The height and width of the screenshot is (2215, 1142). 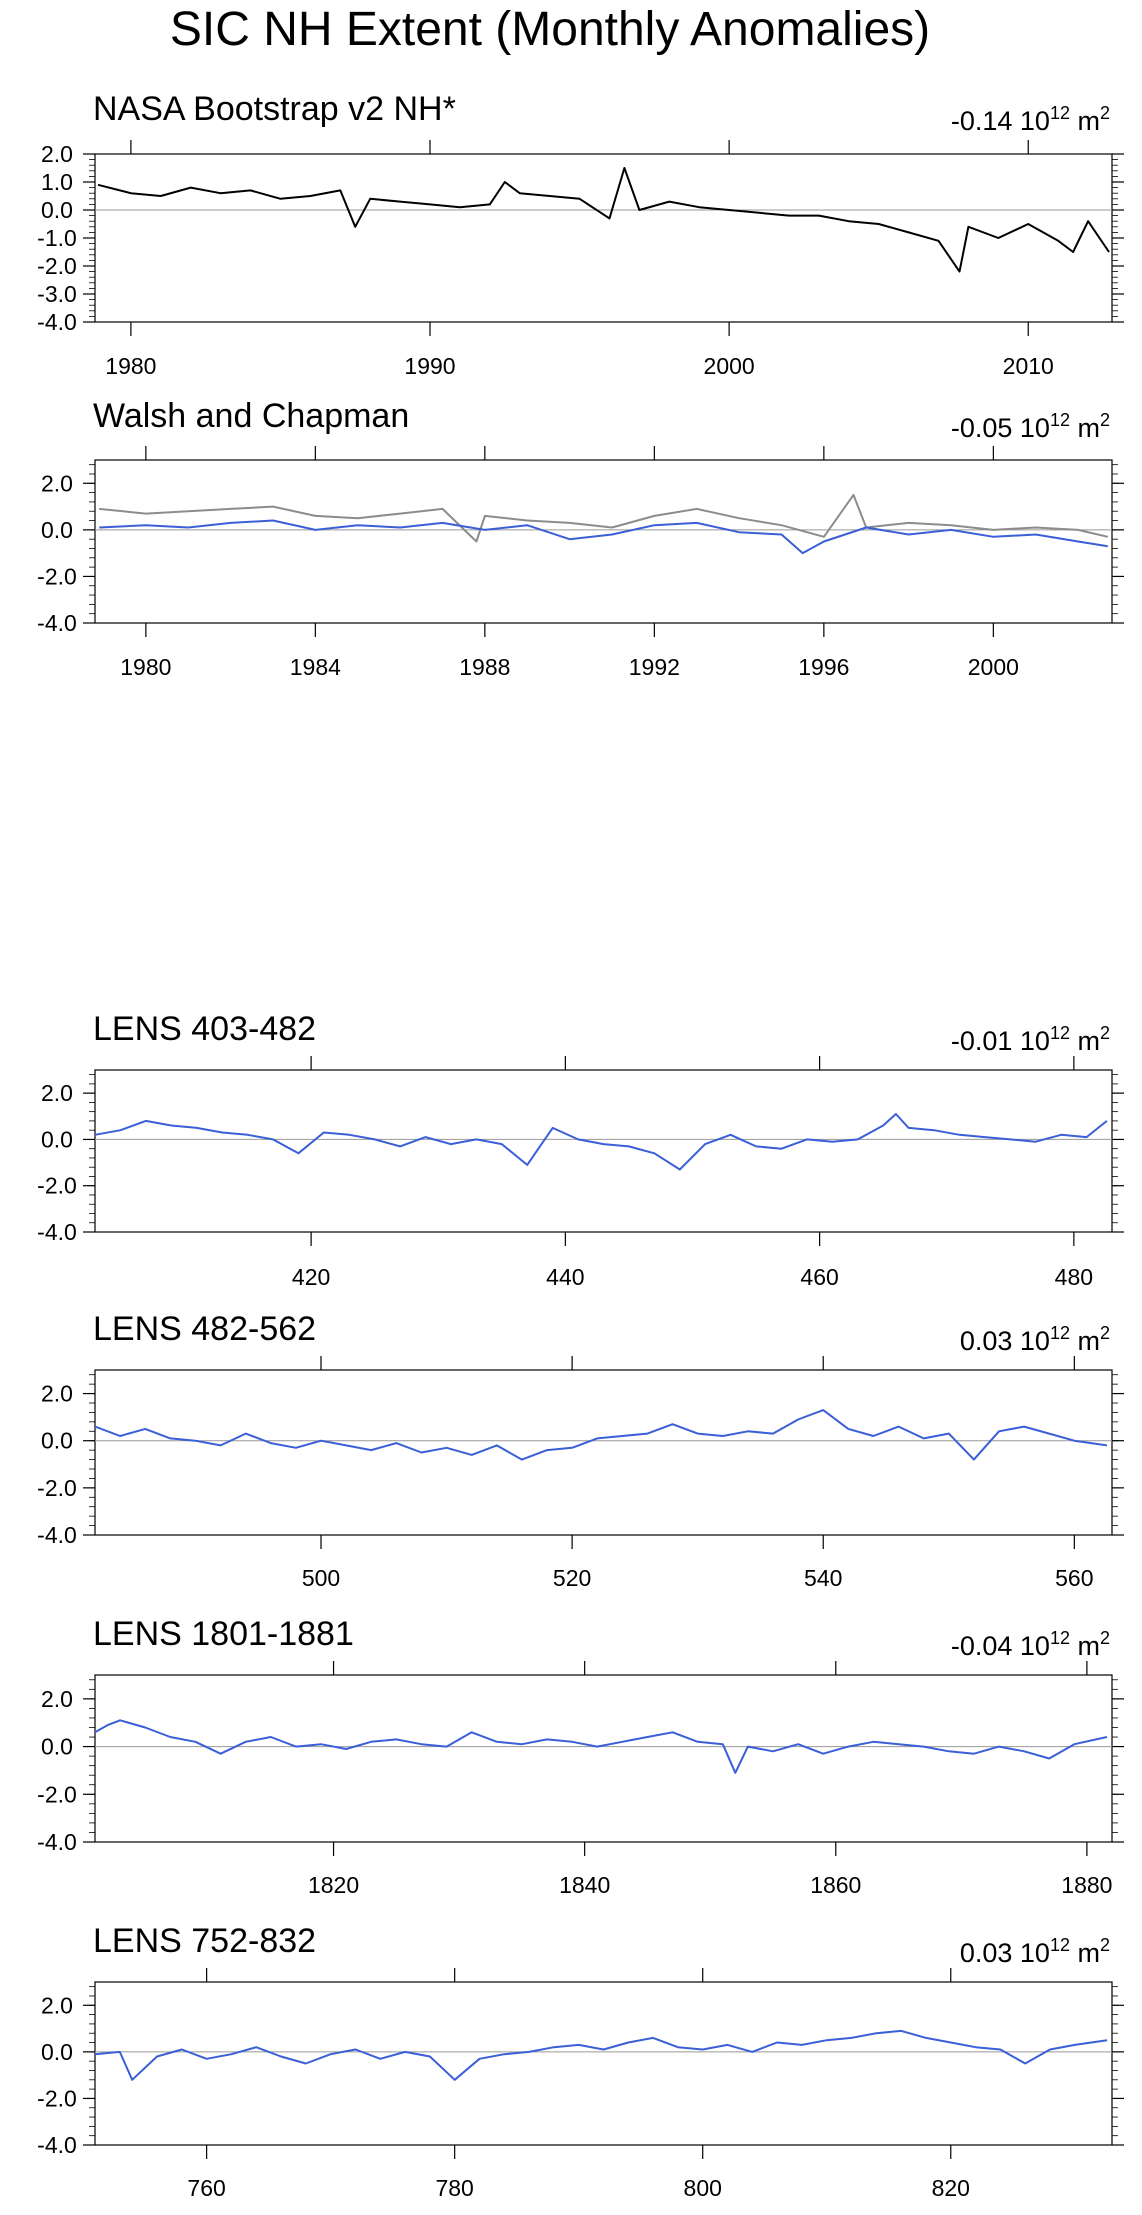 I want to click on x-tick-label: 1992, so click(x=654, y=667).